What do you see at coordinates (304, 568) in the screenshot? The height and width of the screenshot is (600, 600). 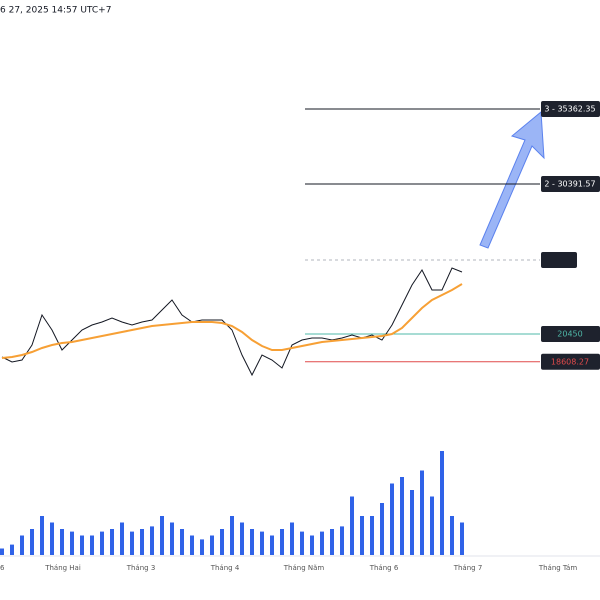 I see `x-tick-label: Tháng Năm` at bounding box center [304, 568].